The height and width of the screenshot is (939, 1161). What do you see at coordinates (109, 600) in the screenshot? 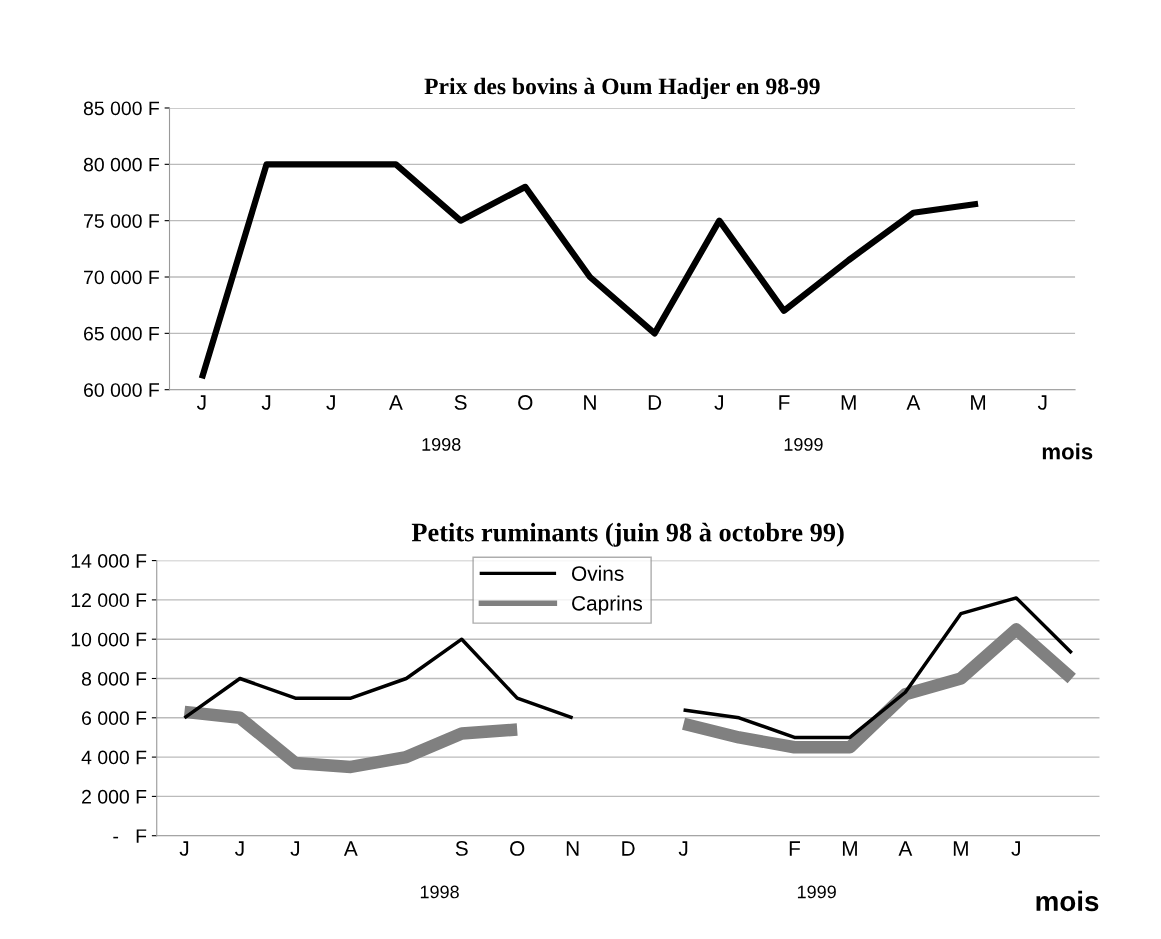
I see `y-tick-label: 12 000 F` at bounding box center [109, 600].